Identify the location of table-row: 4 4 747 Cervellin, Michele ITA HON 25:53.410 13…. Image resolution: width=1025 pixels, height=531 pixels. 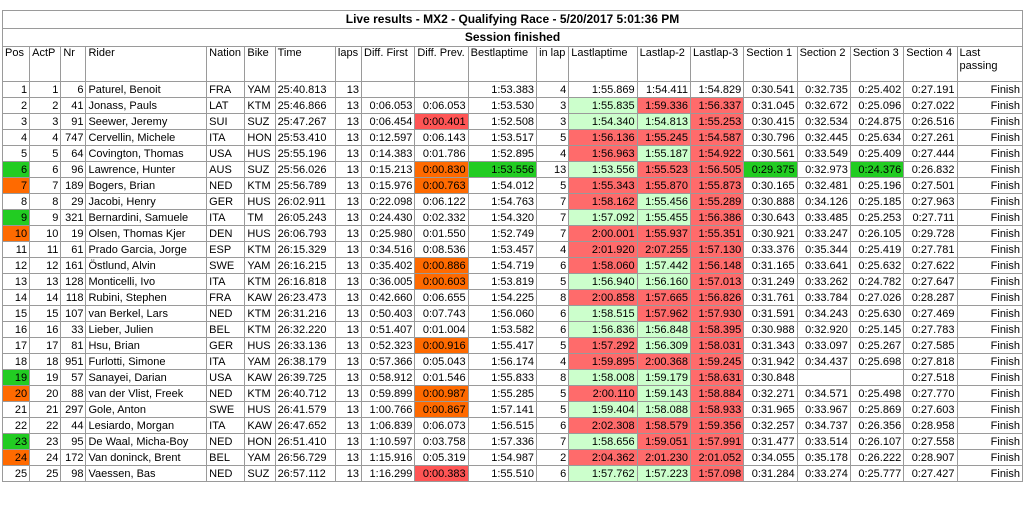
(512, 137).